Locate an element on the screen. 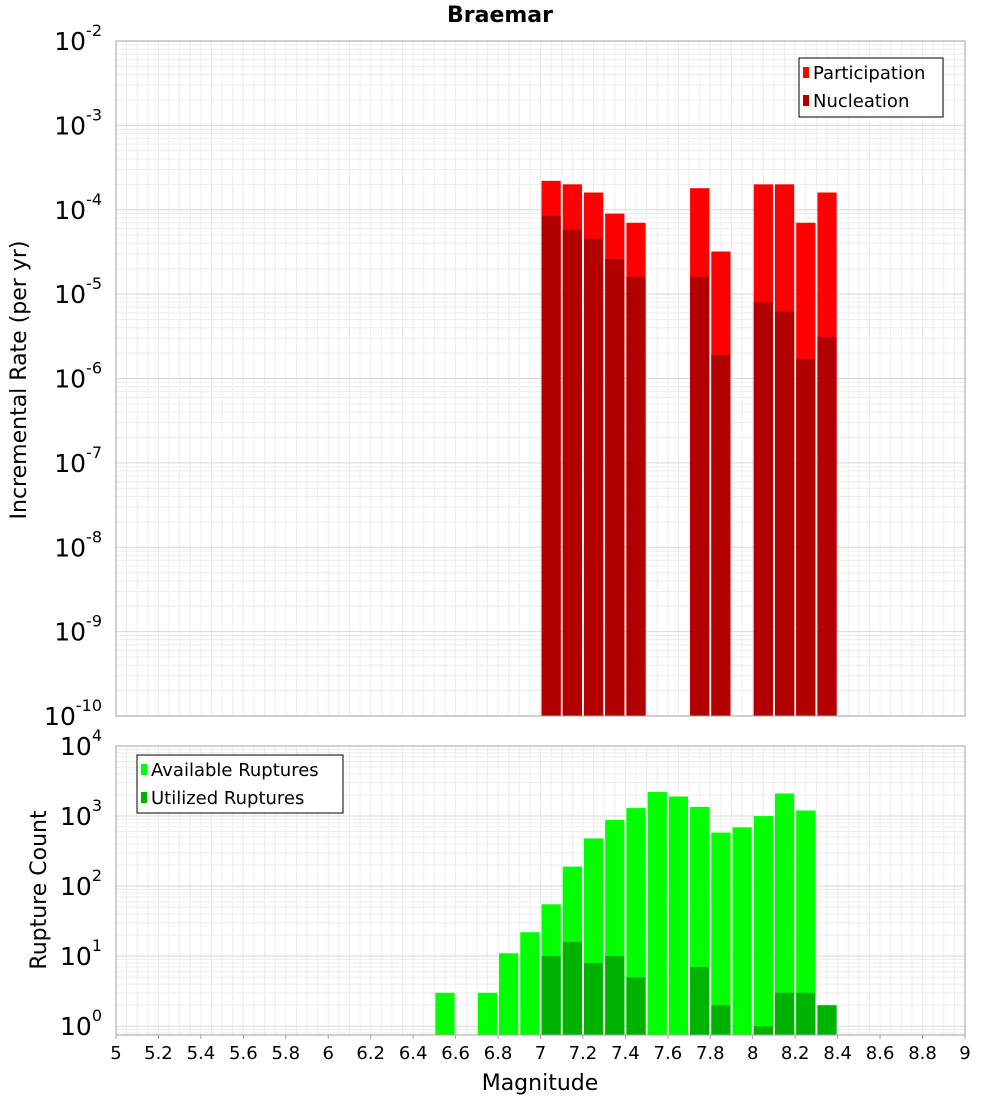  top-y-tick-label: 10⁻⁶ is located at coordinates (78, 376).